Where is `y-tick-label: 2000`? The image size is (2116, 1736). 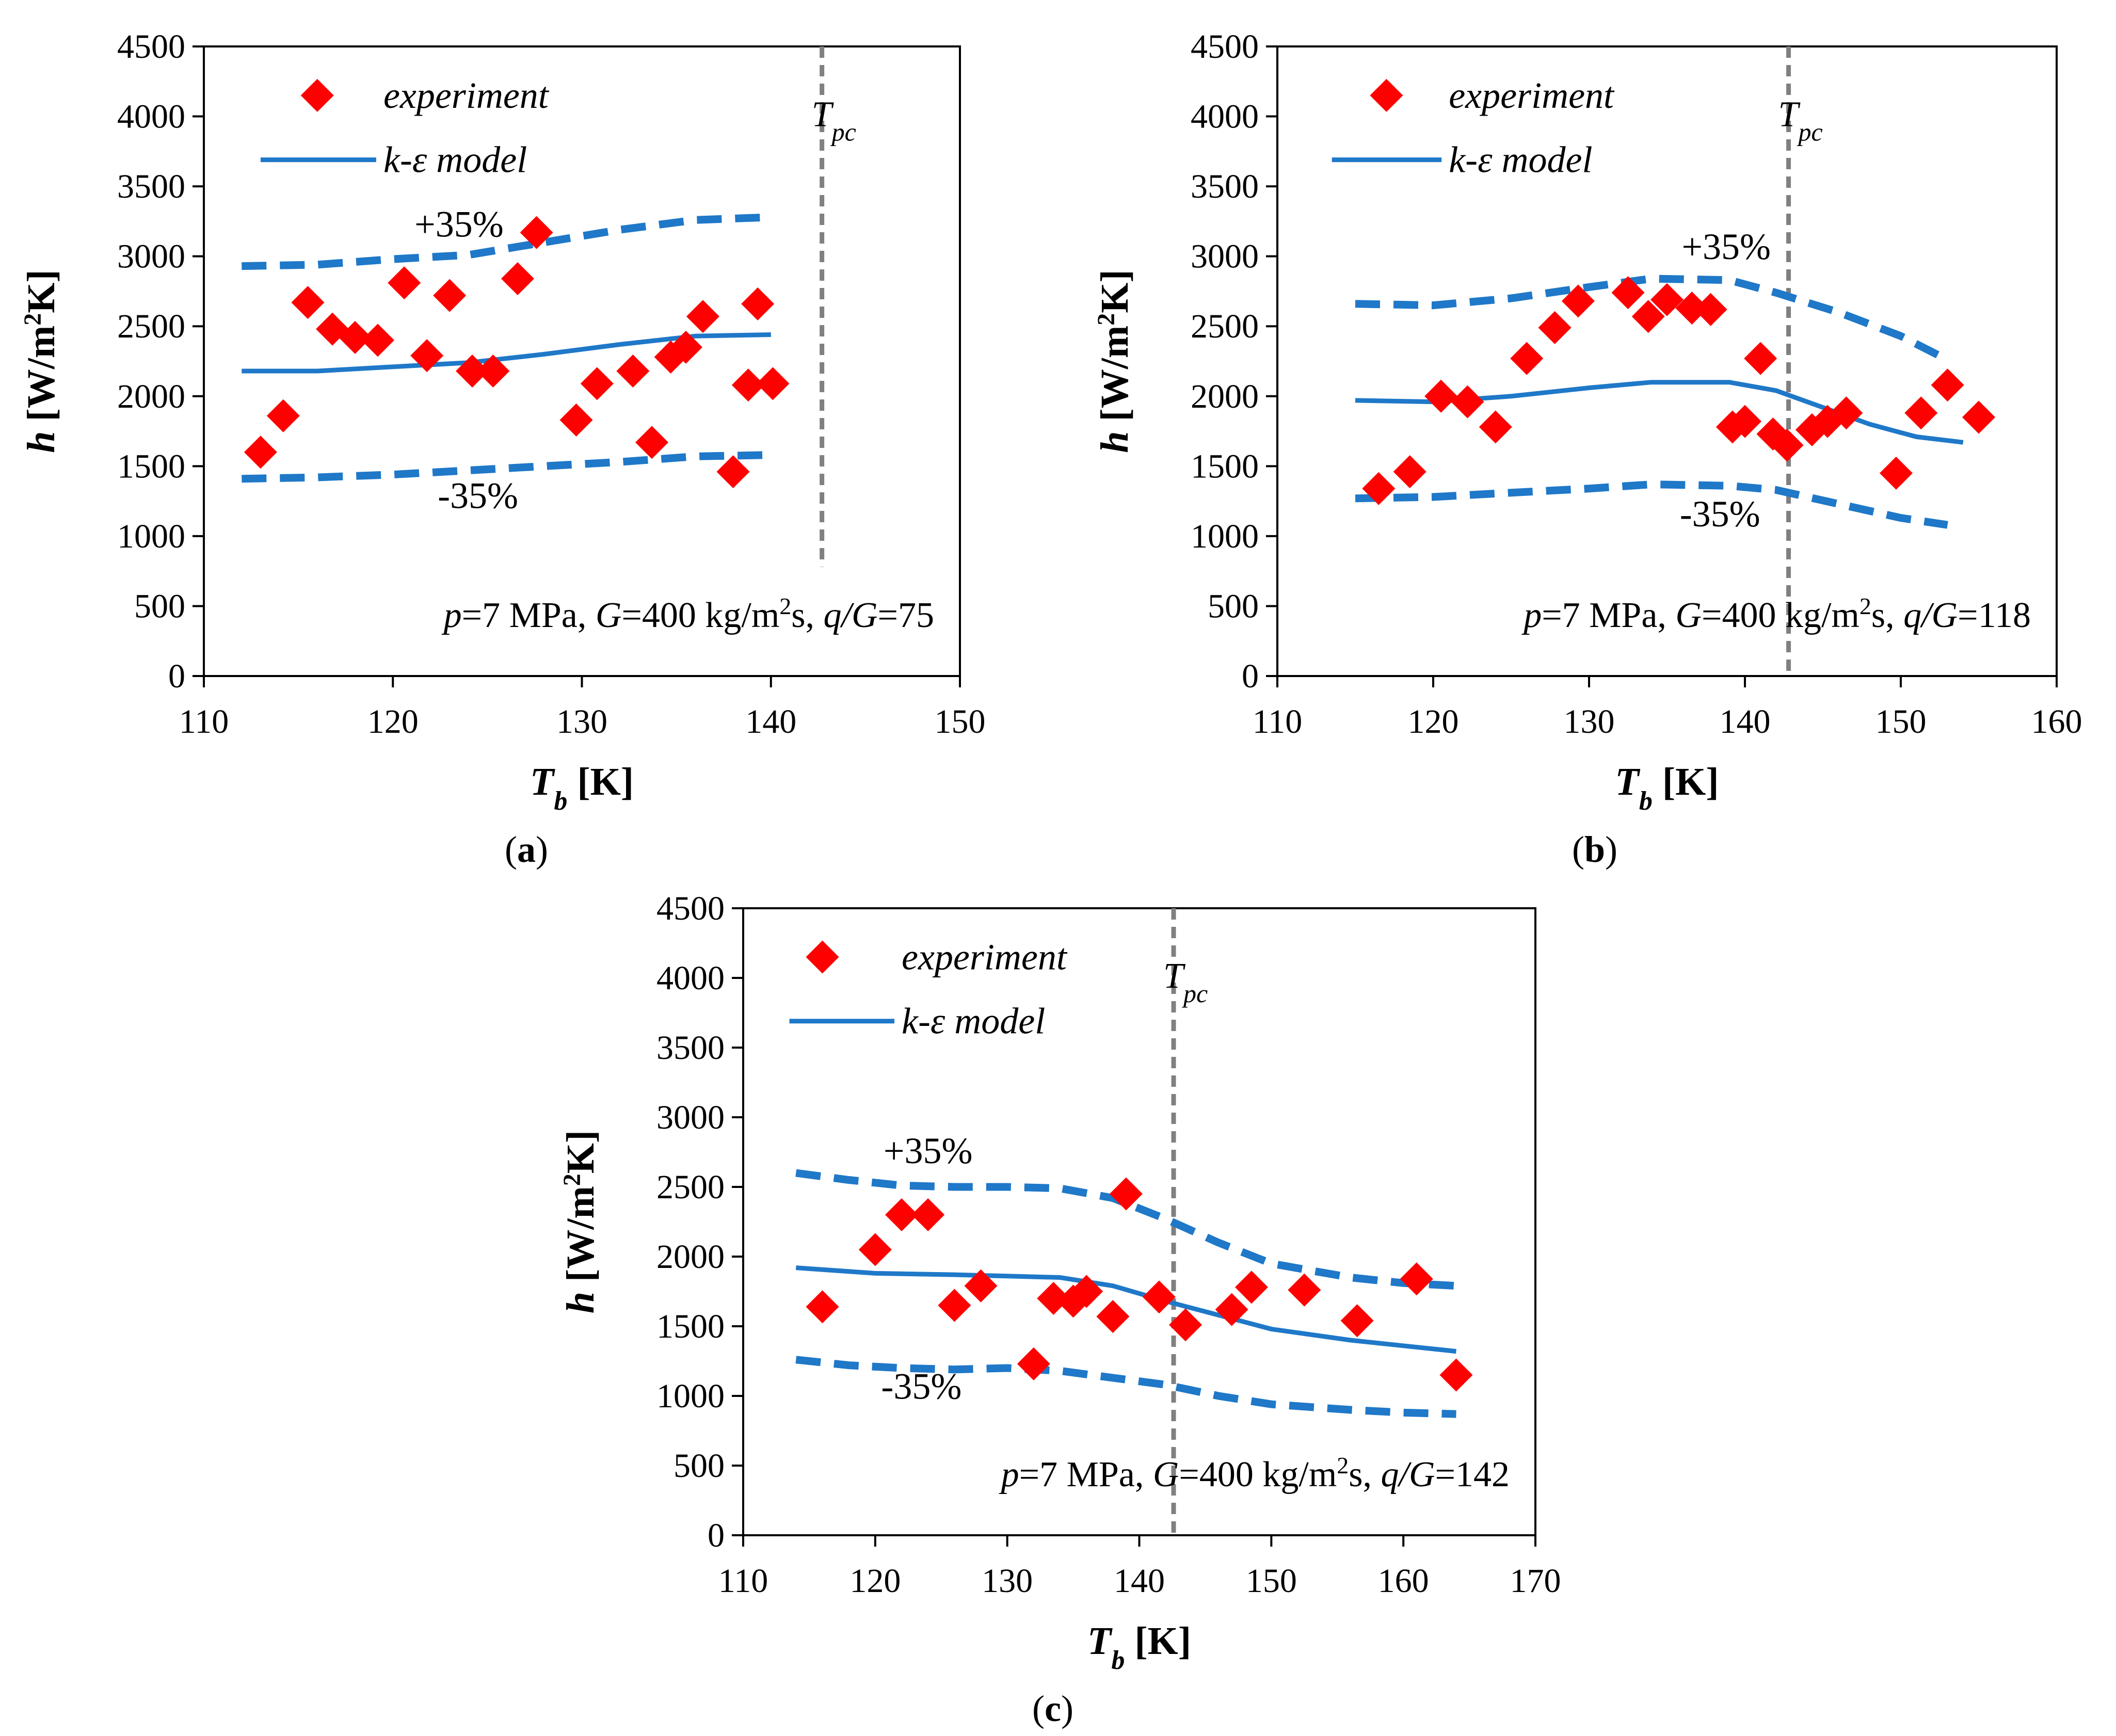
y-tick-label: 2000 is located at coordinates (1225, 396).